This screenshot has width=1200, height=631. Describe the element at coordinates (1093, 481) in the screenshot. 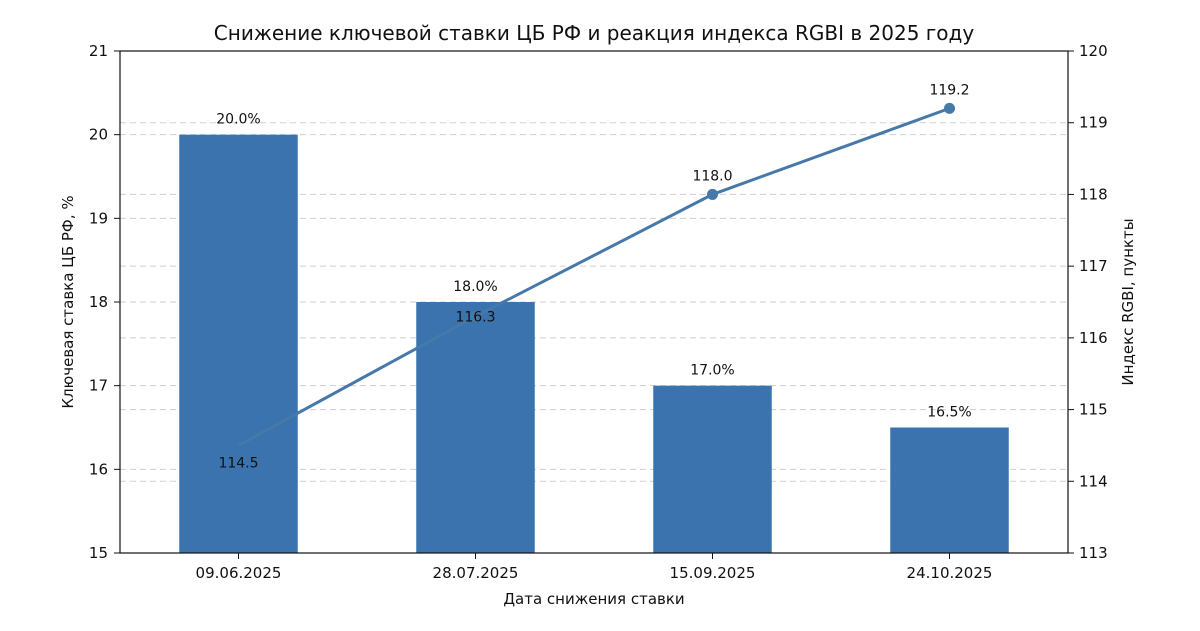

I see `y2-tick-label-1: 114` at that location.